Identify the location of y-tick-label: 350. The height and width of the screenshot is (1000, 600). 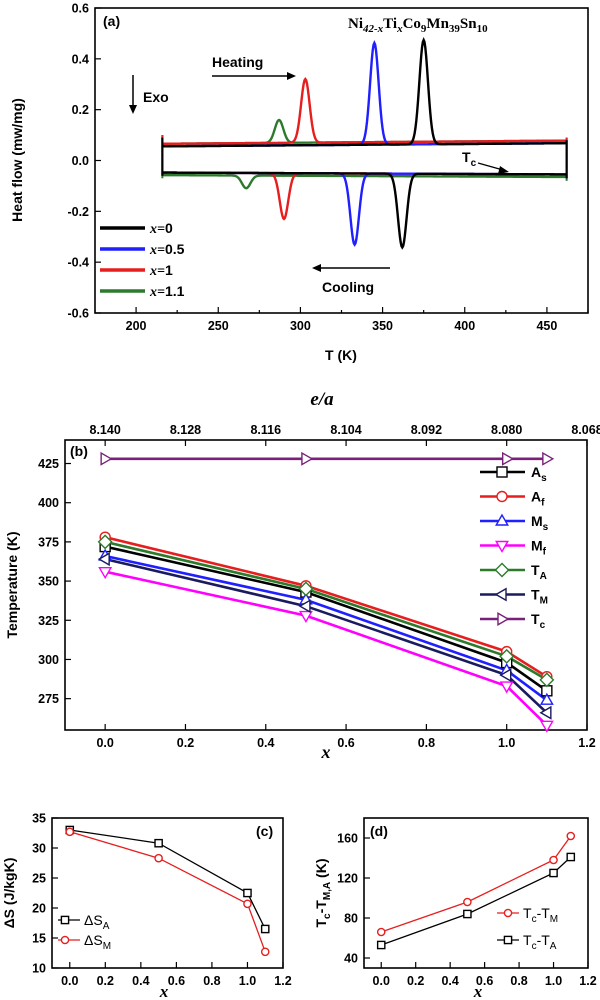
(48, 582).